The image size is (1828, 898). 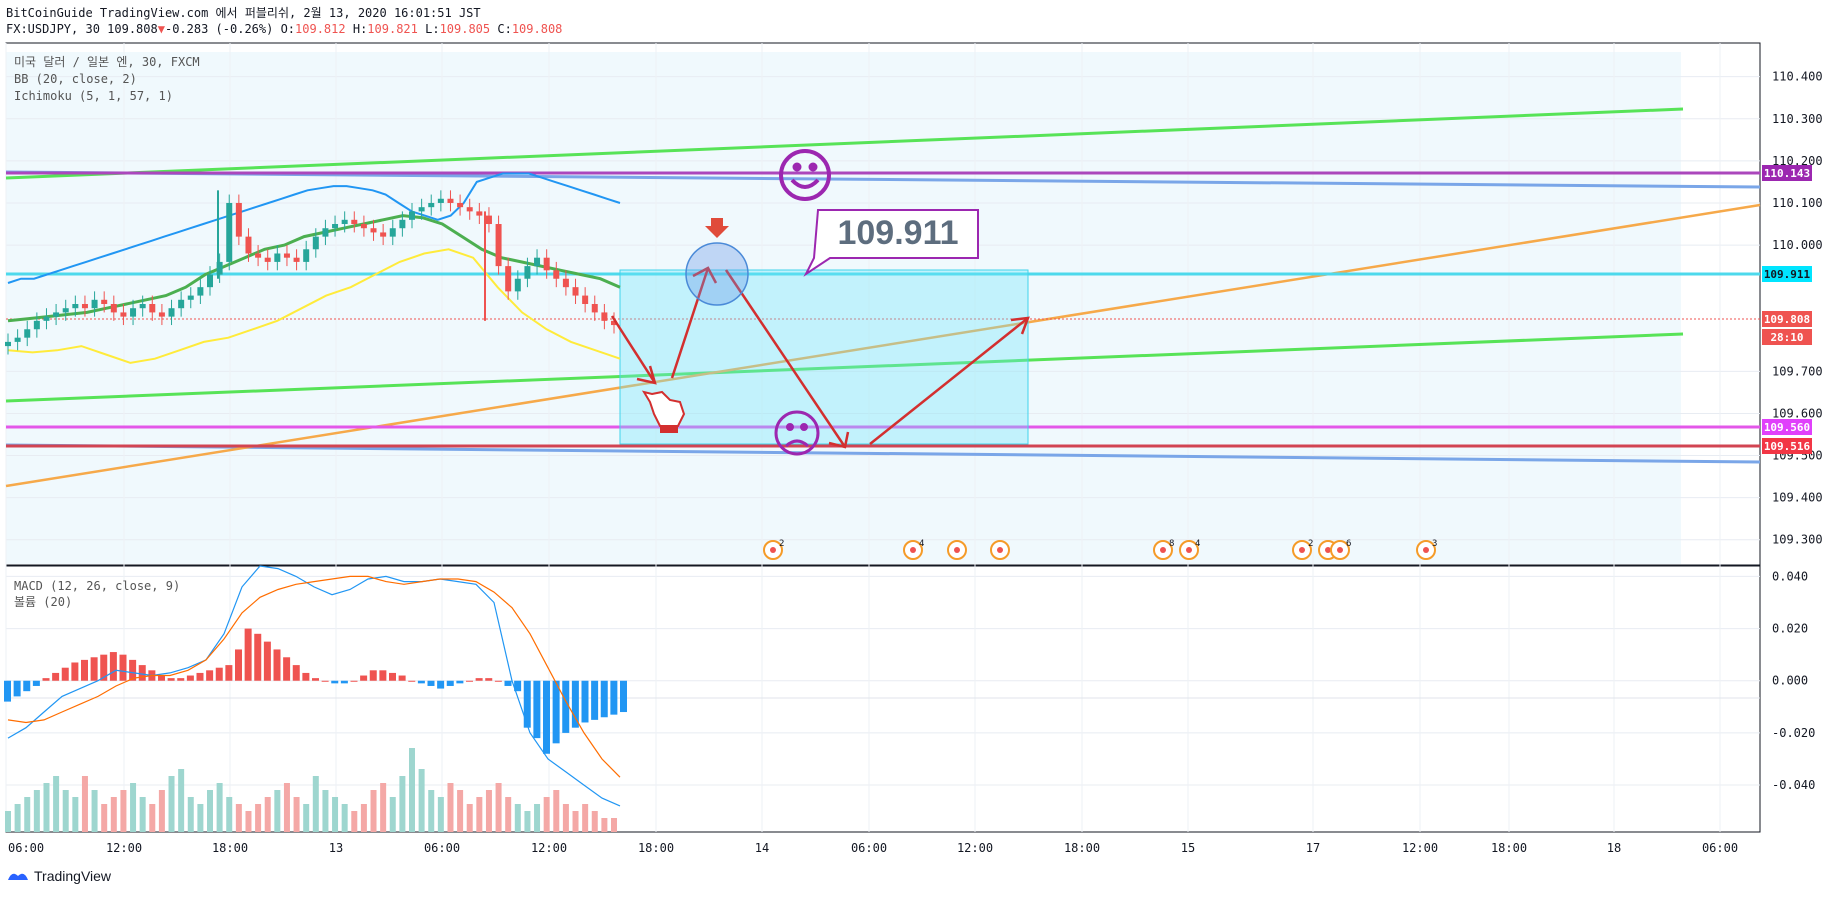 I want to click on legend-ichimoku: Ichimoku (5, 1, 57, 1), so click(x=93, y=96).